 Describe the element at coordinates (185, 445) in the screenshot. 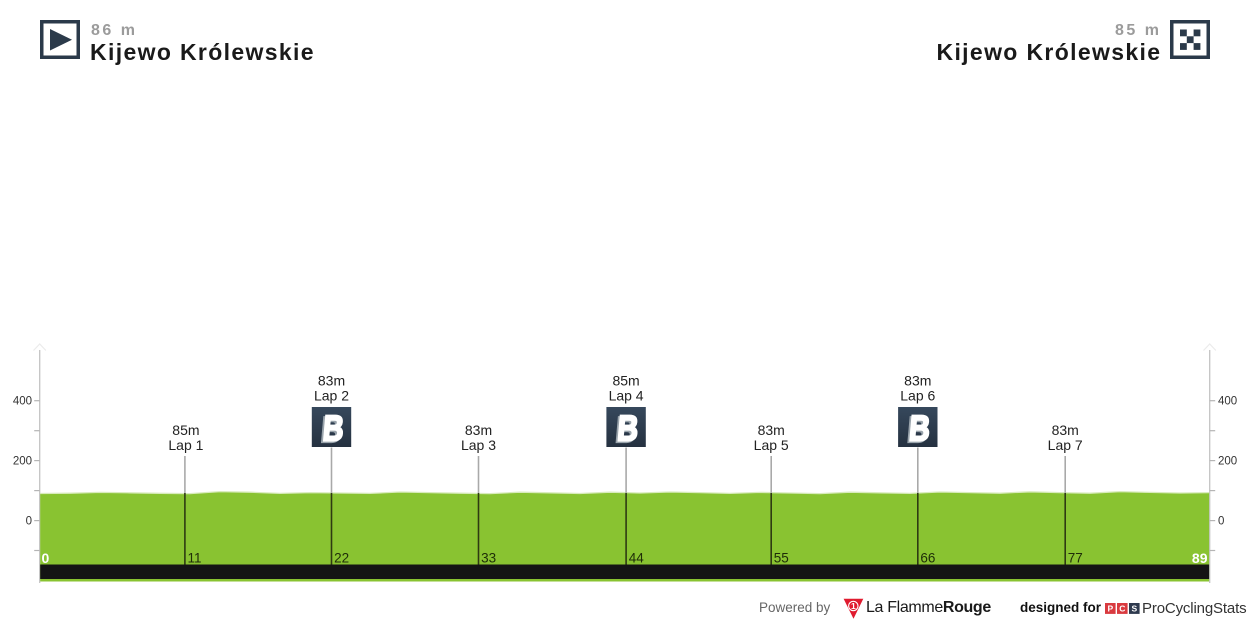

I see `svg-text: Lap 1` at that location.